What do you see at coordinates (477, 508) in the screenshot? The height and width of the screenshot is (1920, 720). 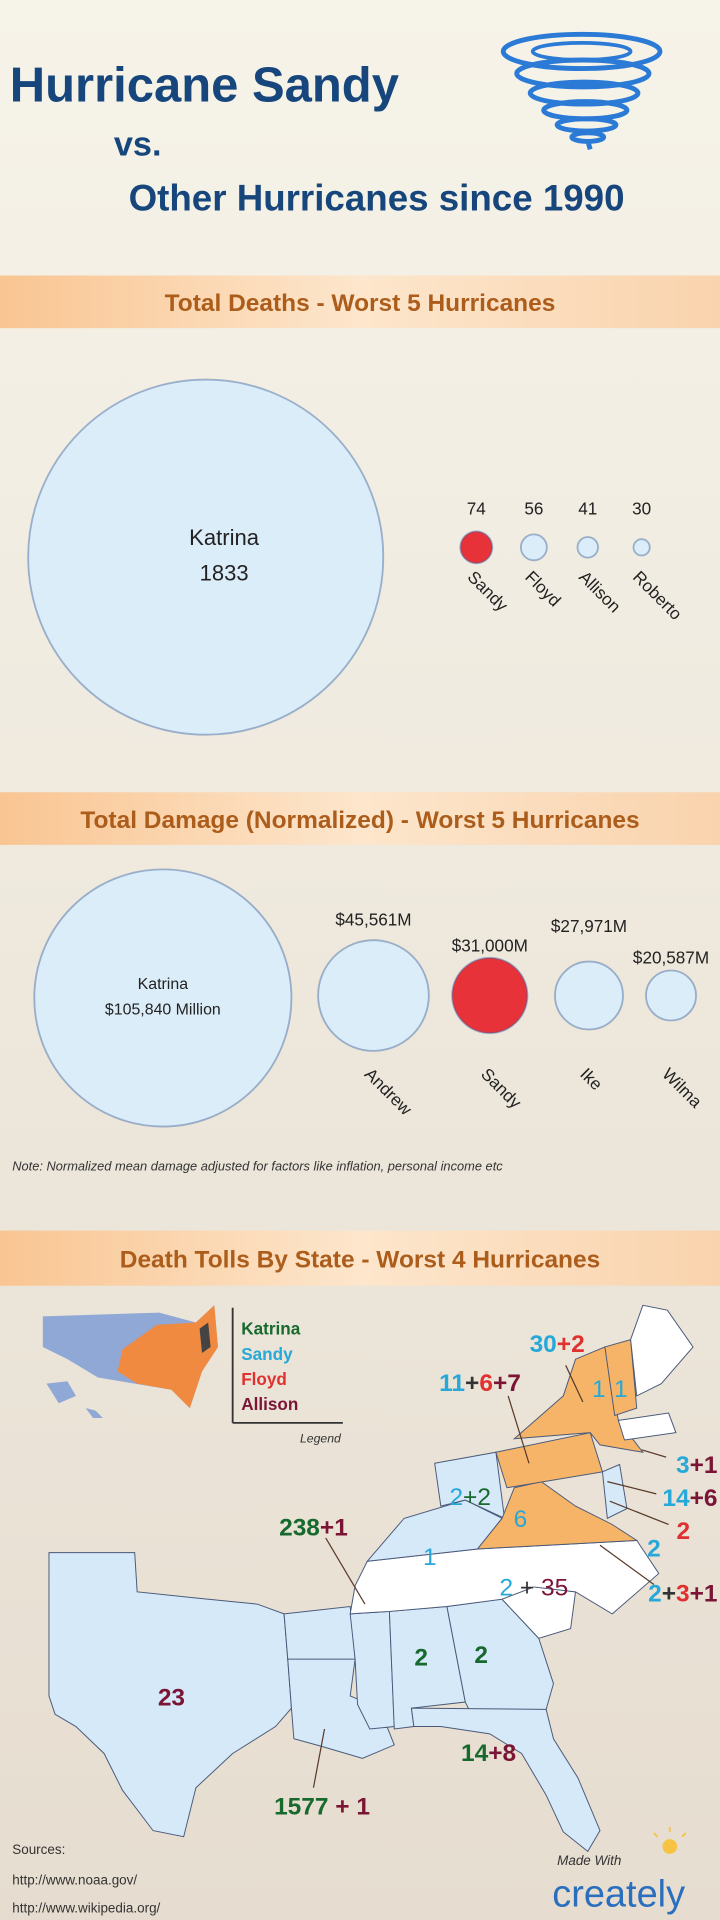 I see `value-label: 74` at bounding box center [477, 508].